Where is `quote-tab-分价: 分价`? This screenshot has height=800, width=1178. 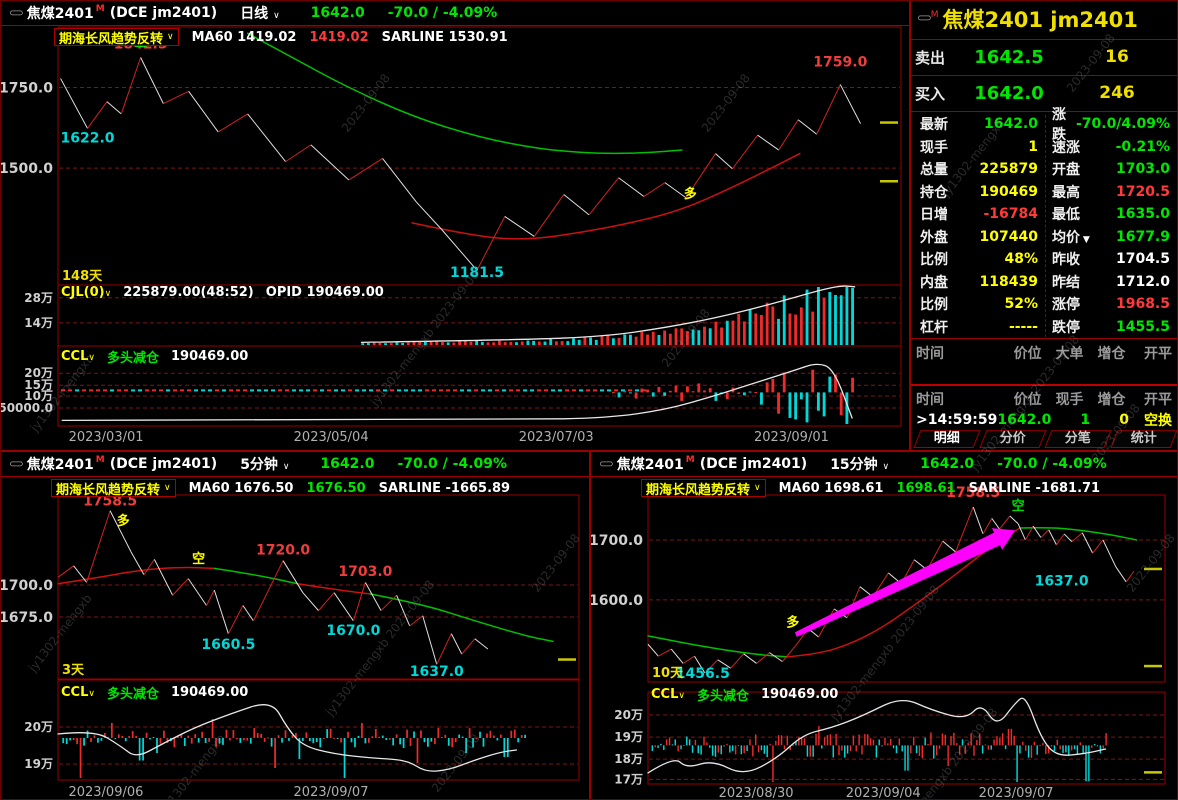 quote-tab-分价: 分价 is located at coordinates (1012, 439).